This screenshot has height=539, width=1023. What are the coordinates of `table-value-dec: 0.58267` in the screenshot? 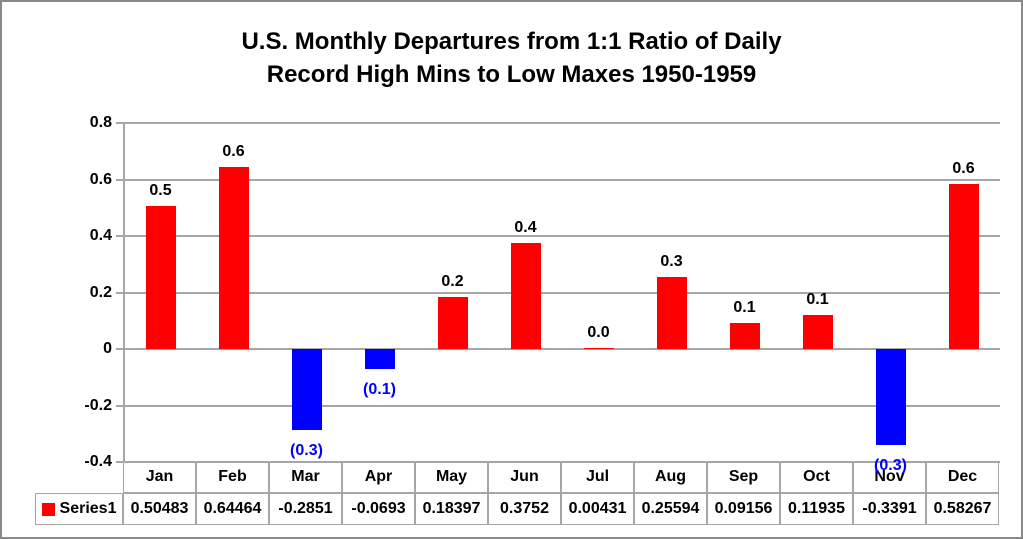 It's located at (962, 509).